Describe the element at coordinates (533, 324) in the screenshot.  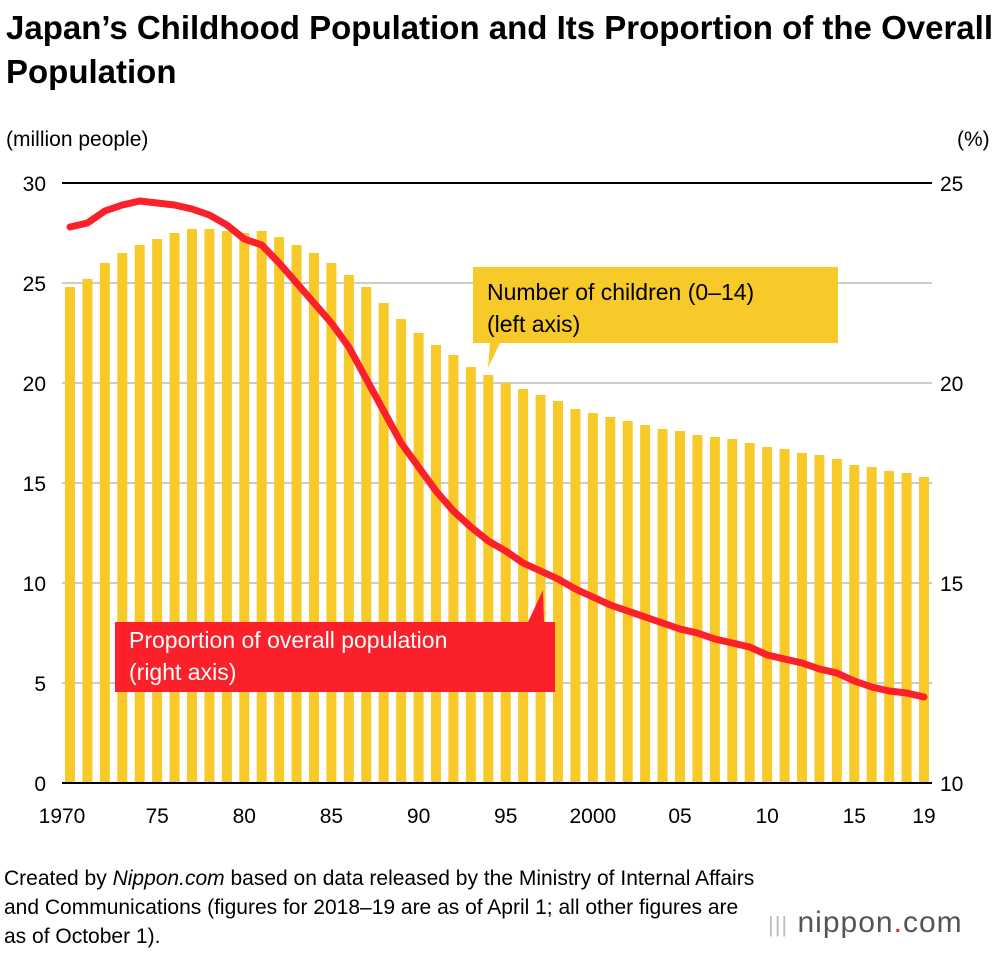
I see `bars-annotation-line2: (left axis)` at that location.